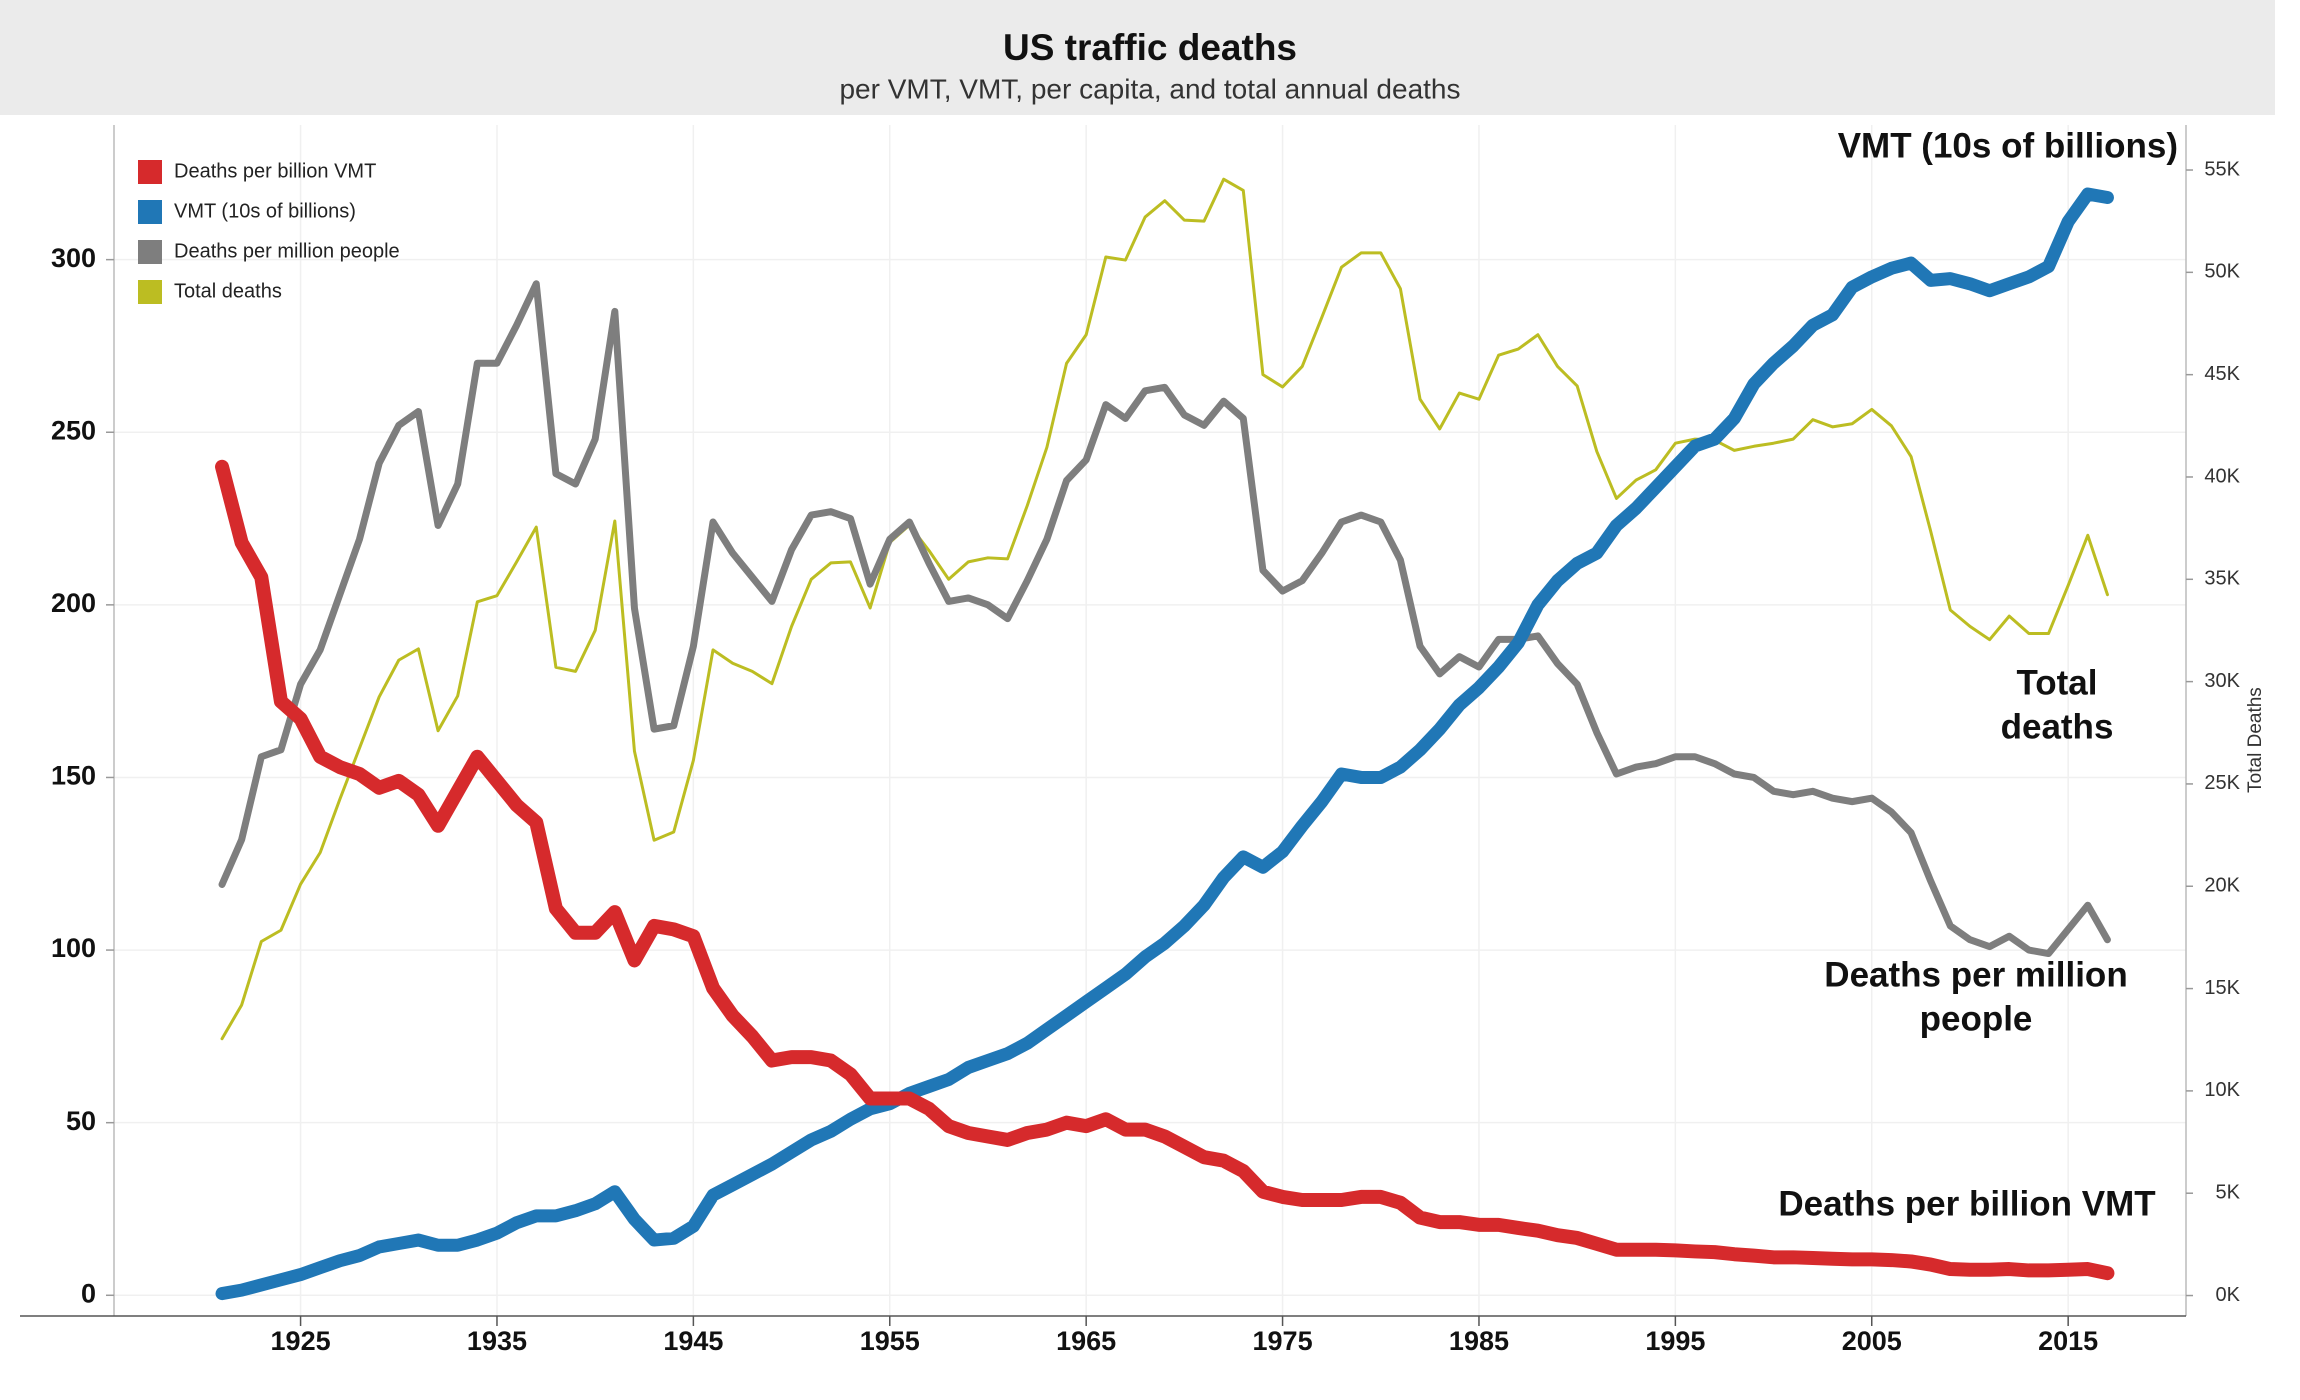 Image resolution: width=2300 pixels, height=1400 pixels. Describe the element at coordinates (2222, 1090) in the screenshot. I see `y2-tick-label: 10K` at that location.